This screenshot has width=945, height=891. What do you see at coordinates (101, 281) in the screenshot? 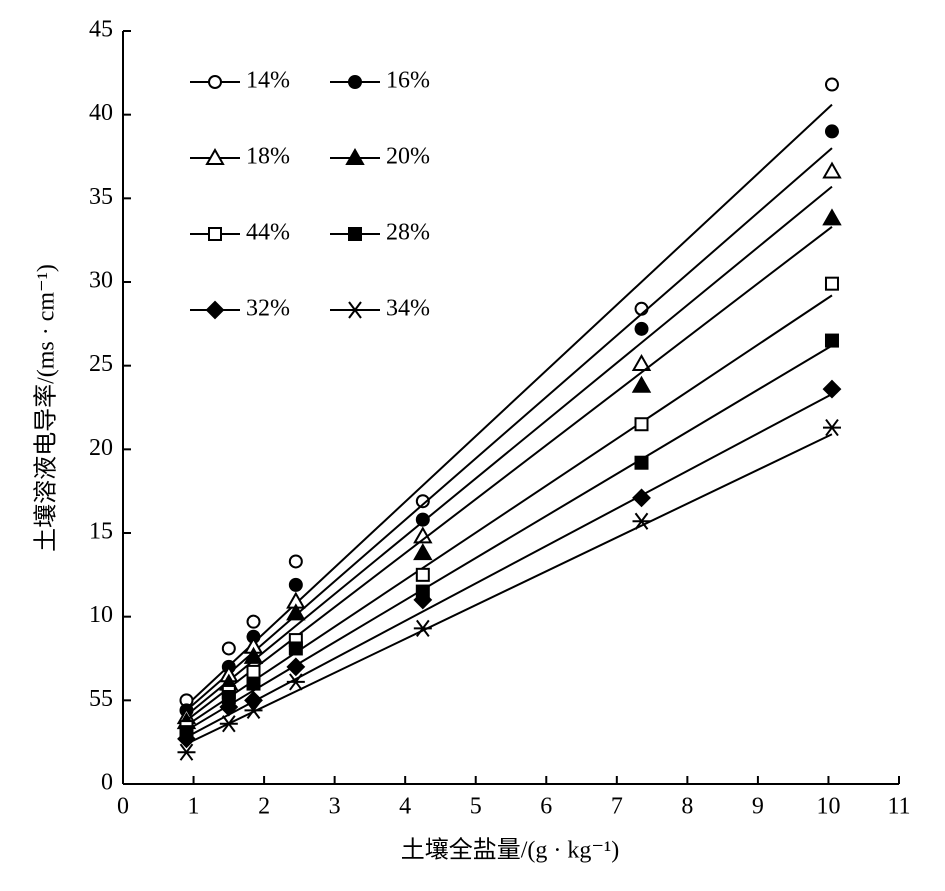
I see `y-tick-label: 30` at bounding box center [101, 281].